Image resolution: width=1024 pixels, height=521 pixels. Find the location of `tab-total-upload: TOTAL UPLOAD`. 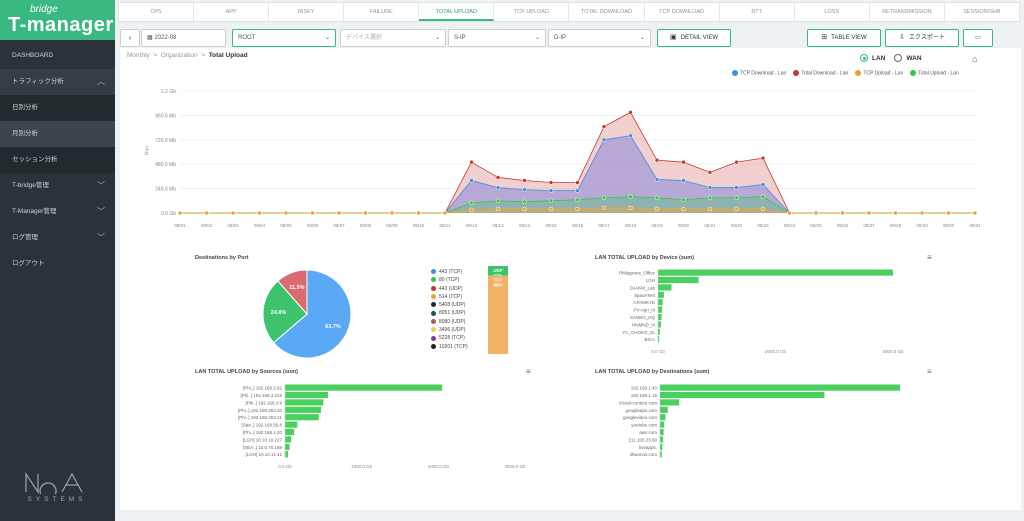

tab-total-upload: TOTAL UPLOAD is located at coordinates (457, 12).